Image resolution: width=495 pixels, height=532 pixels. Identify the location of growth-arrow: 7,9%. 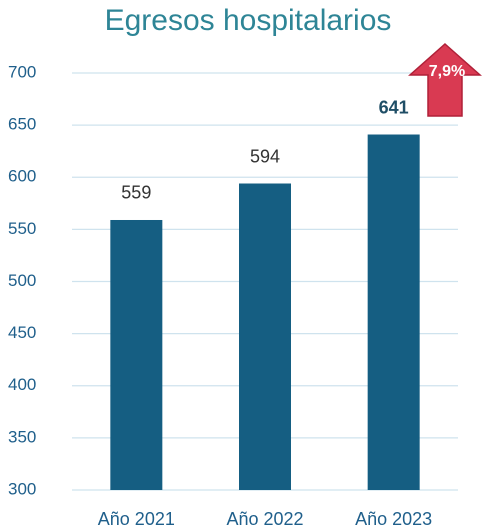
(445, 79).